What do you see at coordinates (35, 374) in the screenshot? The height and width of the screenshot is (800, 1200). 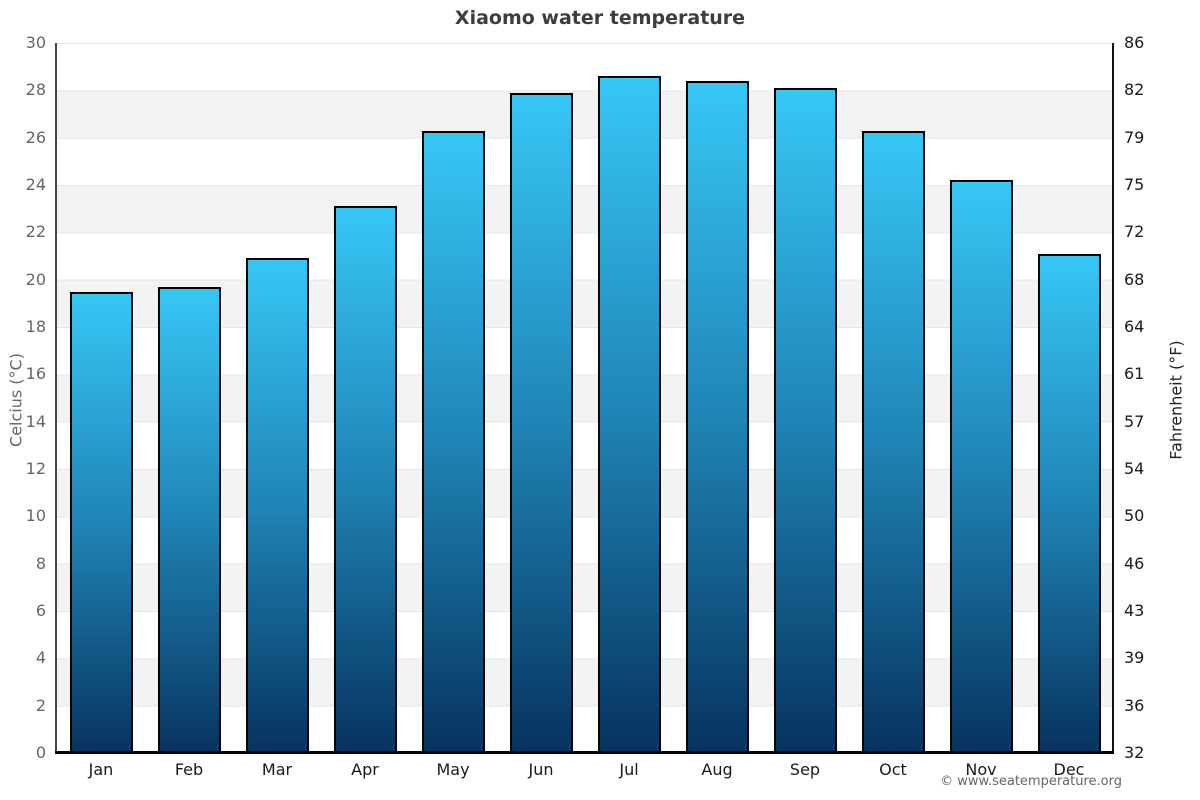 I see `y-tick-celsius: 16` at bounding box center [35, 374].